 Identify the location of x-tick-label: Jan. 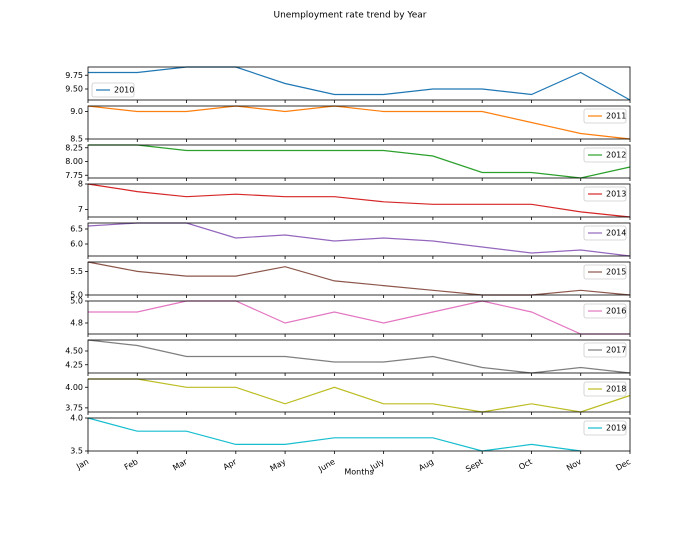
(82, 464).